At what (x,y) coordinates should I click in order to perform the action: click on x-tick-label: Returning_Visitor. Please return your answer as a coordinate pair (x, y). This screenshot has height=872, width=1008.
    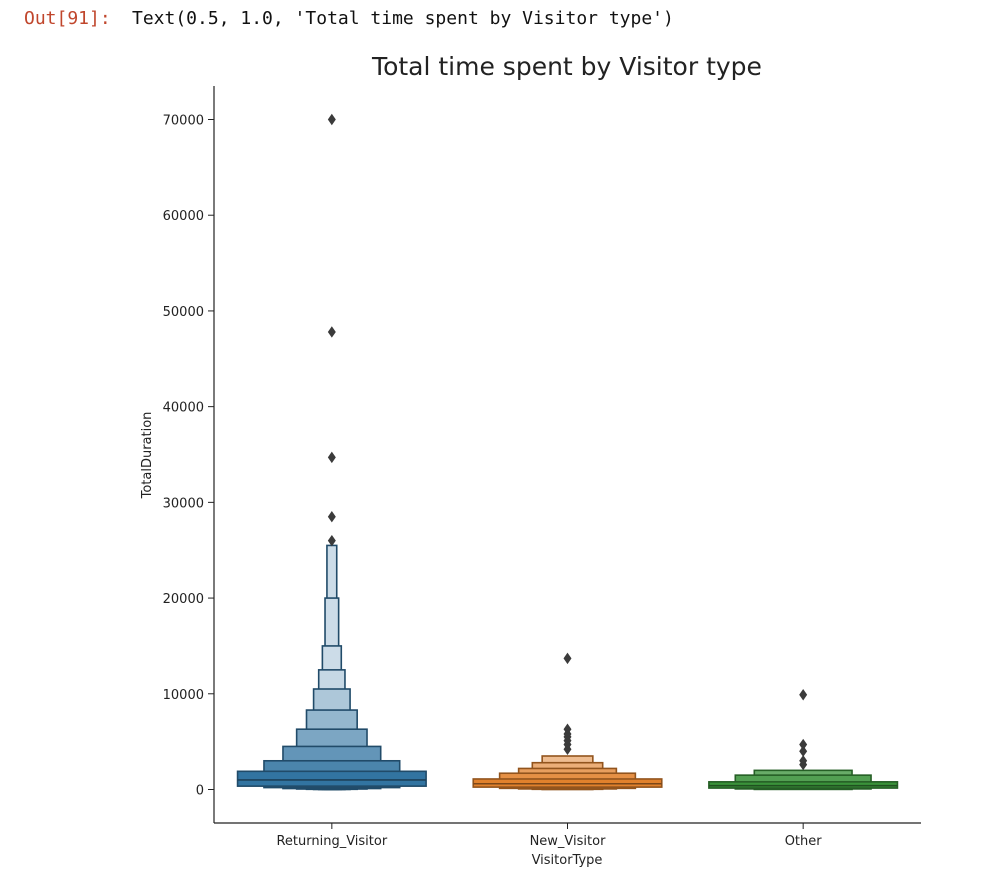
    Looking at the image, I should click on (331, 841).